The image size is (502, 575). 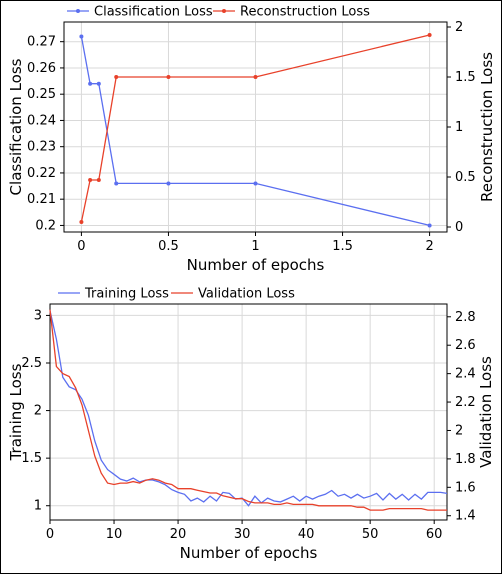 I want to click on chart1-y2-tick-label: 0, so click(x=459, y=227).